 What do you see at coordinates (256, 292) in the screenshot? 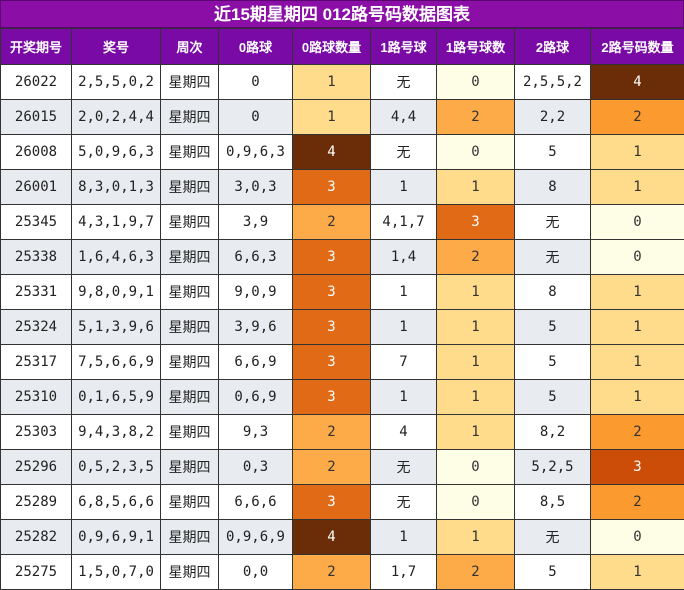
I see `route0-balls-cell: 9,0,9` at bounding box center [256, 292].